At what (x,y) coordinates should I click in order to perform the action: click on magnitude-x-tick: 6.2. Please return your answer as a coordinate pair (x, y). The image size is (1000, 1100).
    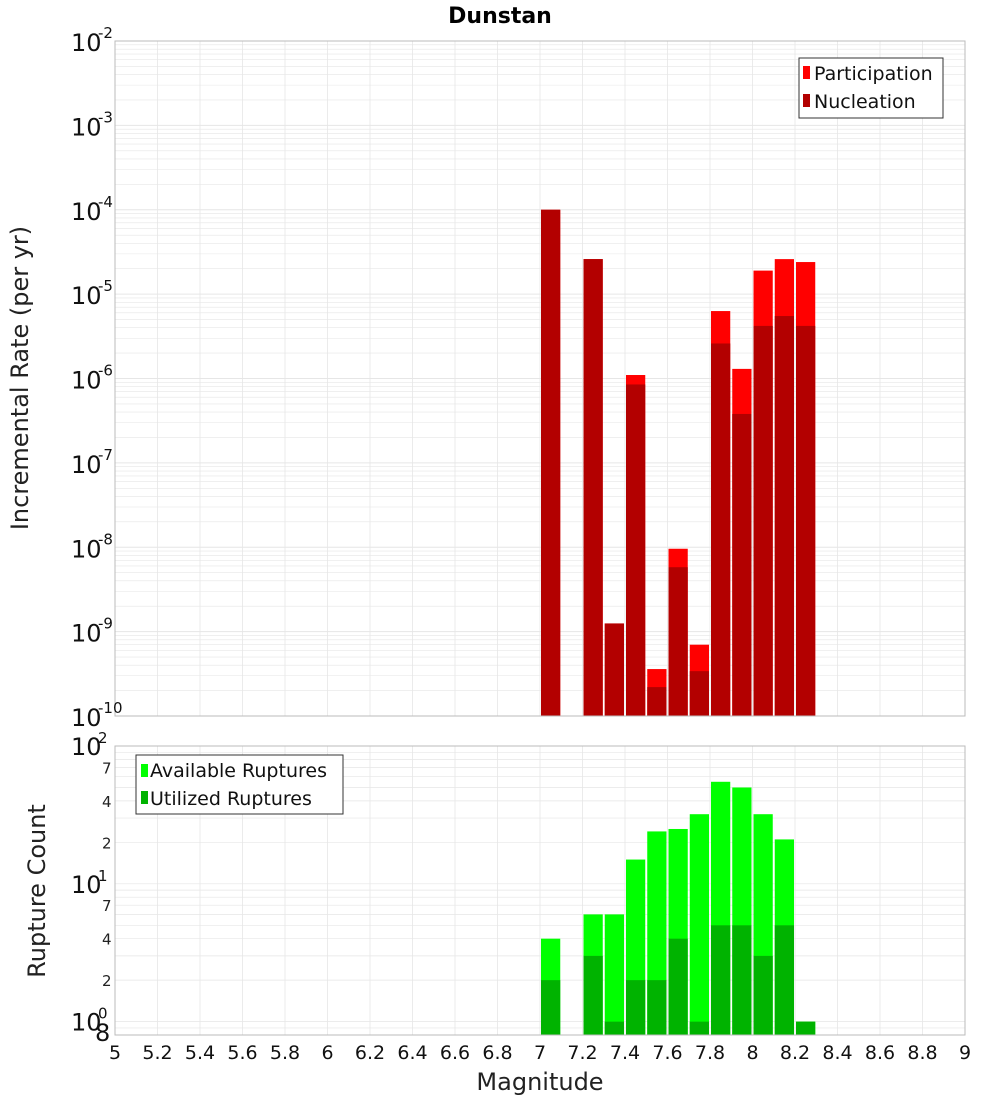
    Looking at the image, I should click on (370, 1053).